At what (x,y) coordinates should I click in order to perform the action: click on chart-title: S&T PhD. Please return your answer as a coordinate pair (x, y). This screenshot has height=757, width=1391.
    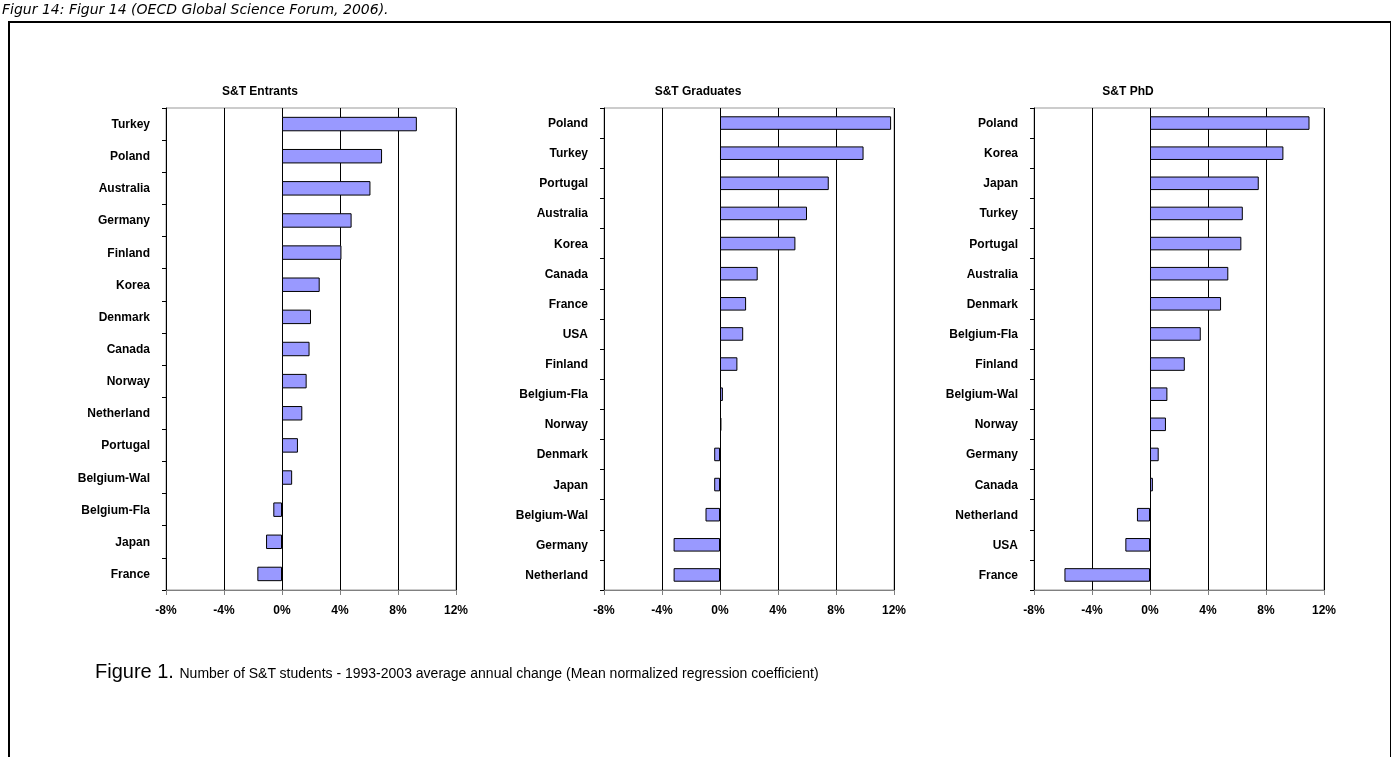
    Looking at the image, I should click on (1128, 91).